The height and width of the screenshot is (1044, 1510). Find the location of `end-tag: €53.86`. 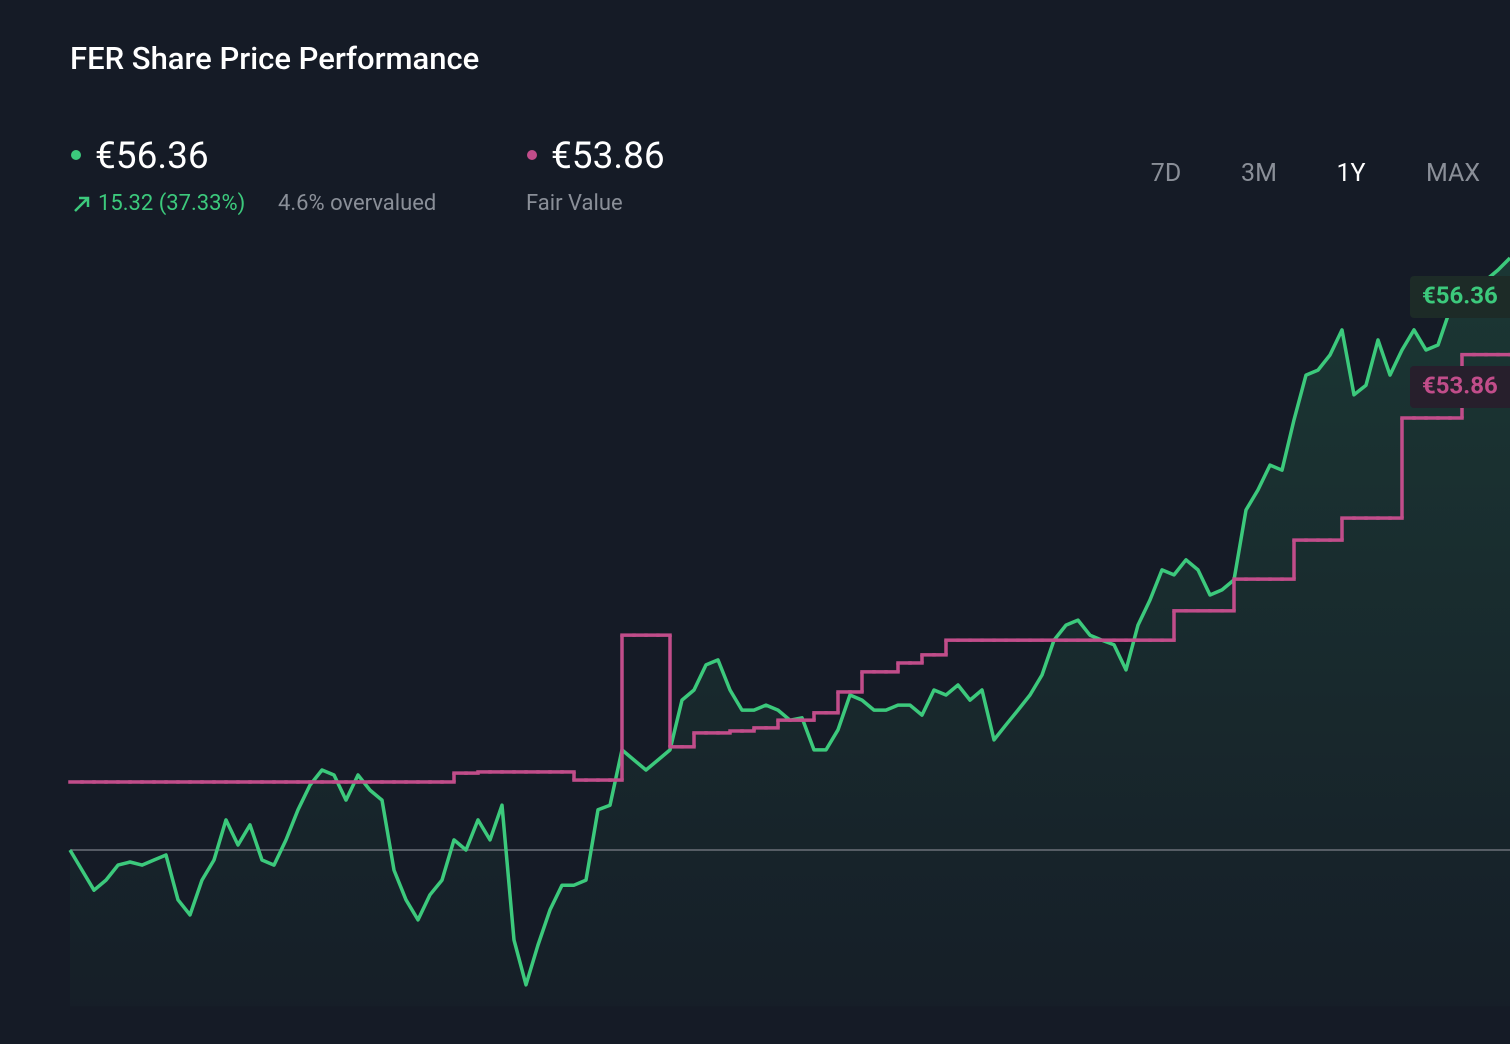

end-tag: €53.86 is located at coordinates (1460, 385).